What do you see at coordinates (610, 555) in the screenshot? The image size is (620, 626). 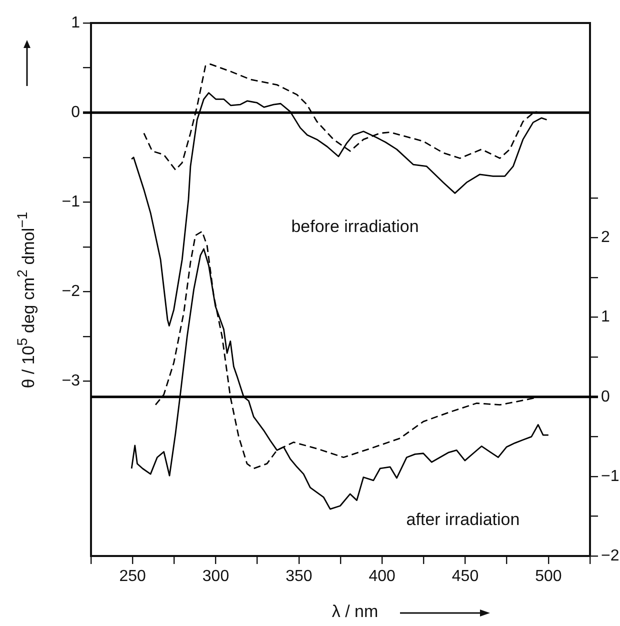 I see `y2-tick-label: −2` at bounding box center [610, 555].